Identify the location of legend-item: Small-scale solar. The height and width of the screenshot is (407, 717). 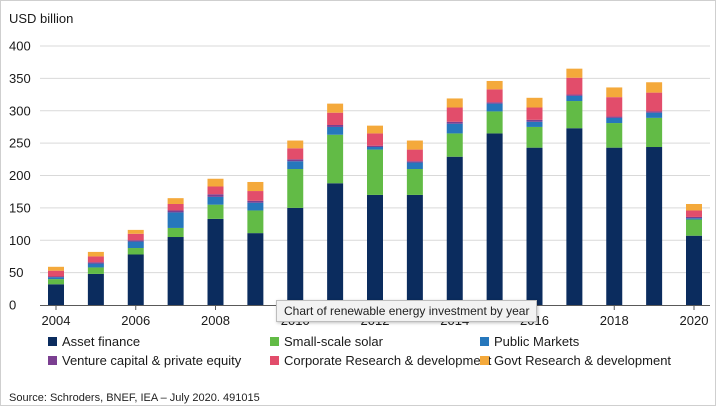
(326, 341).